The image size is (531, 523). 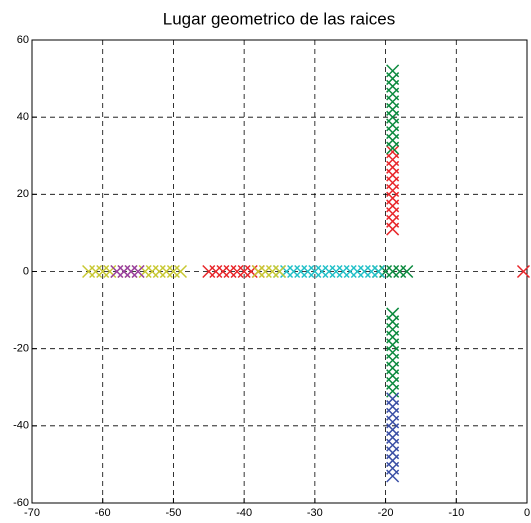 I want to click on y-tick-label: 40, so click(x=23, y=117).